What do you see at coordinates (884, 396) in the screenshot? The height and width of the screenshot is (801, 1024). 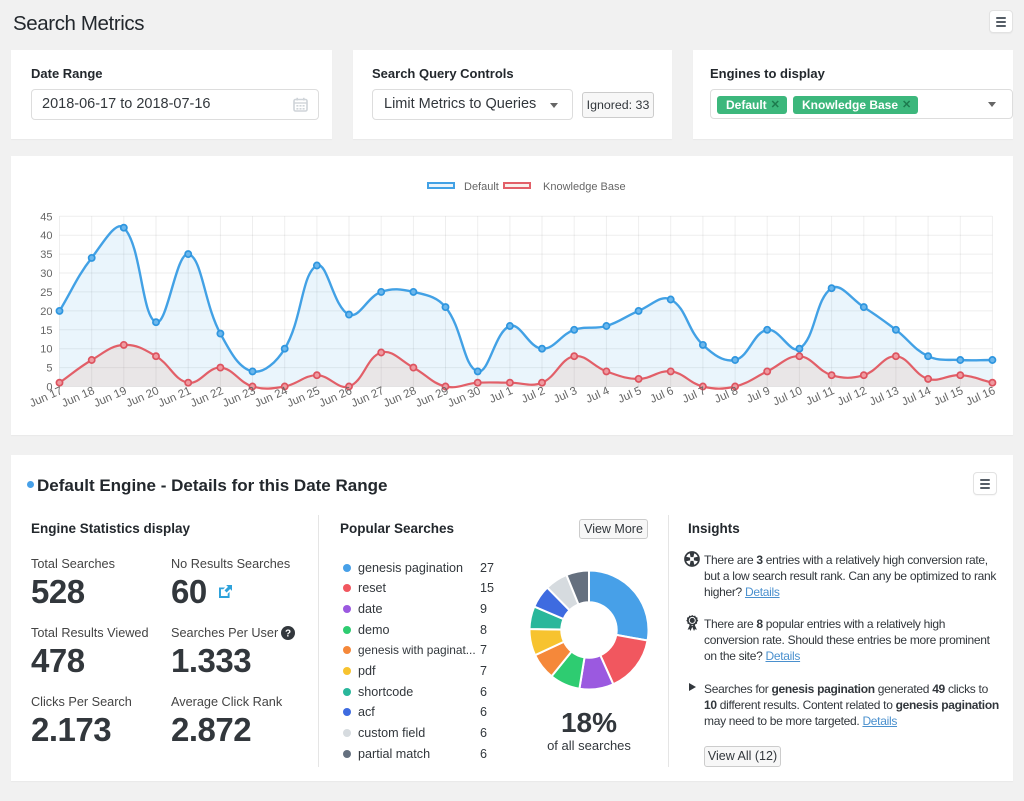 I see `svg-text: Jul 13` at bounding box center [884, 396].